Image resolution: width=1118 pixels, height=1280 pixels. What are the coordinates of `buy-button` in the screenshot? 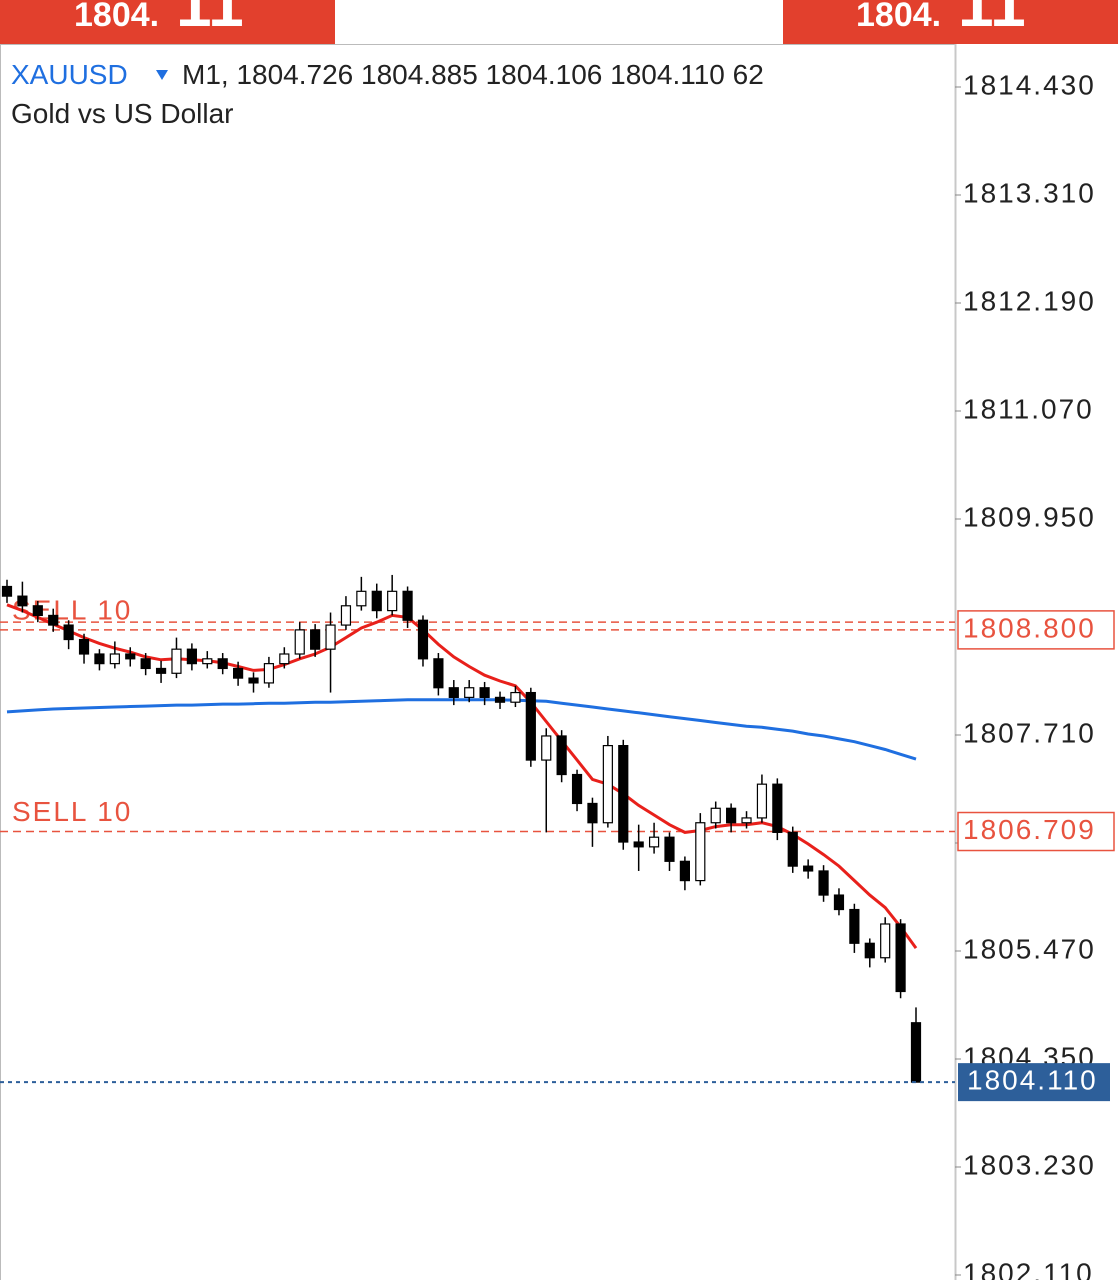 It's located at (950, 22).